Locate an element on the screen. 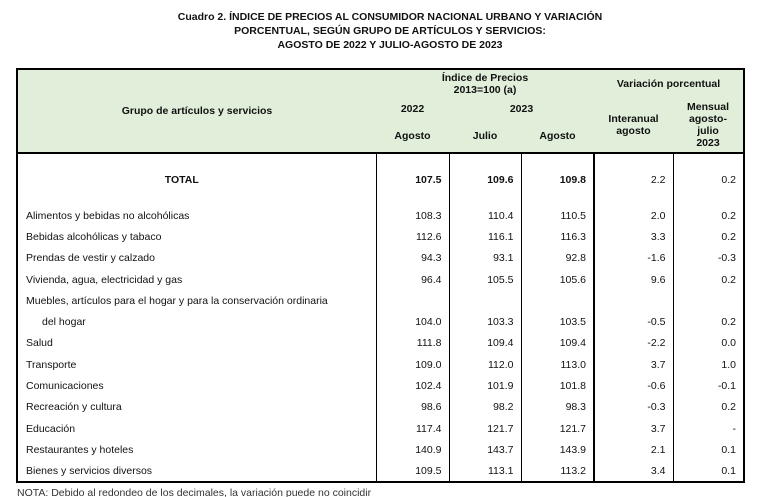 This screenshot has height=497, width=780. row-label: Comunicaciones is located at coordinates (65, 386).